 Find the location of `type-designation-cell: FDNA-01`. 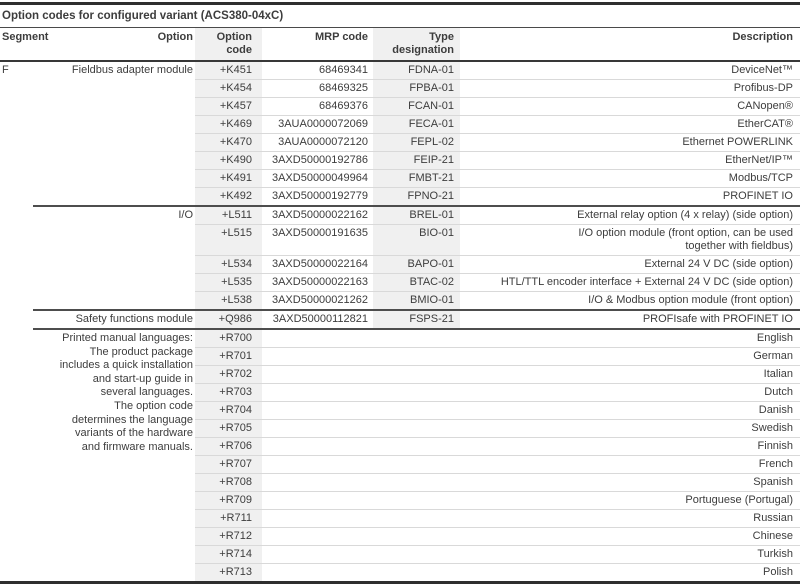

type-designation-cell: FDNA-01 is located at coordinates (416, 70).